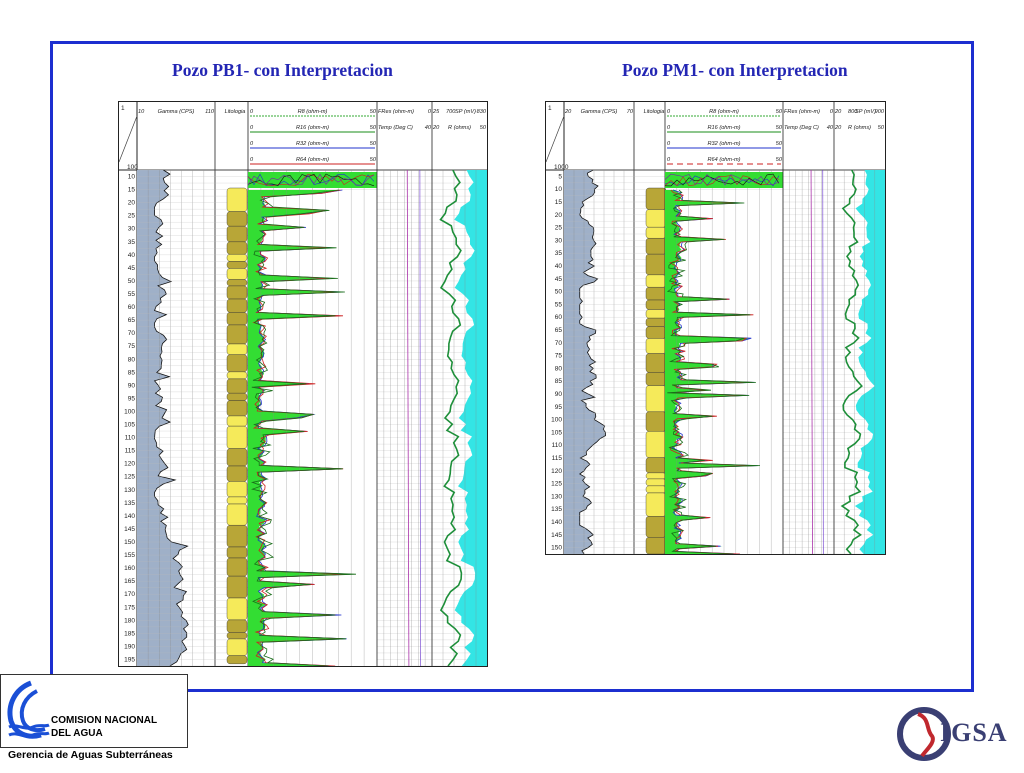 This screenshot has height=773, width=1024. I want to click on igsa-wordmark: IGSA, so click(974, 732).